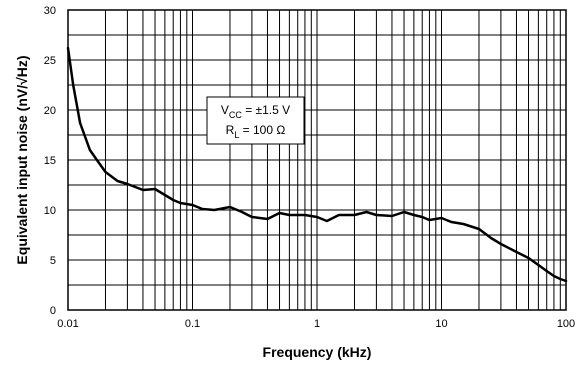  I want to click on rl-symbol: R, so click(230, 130).